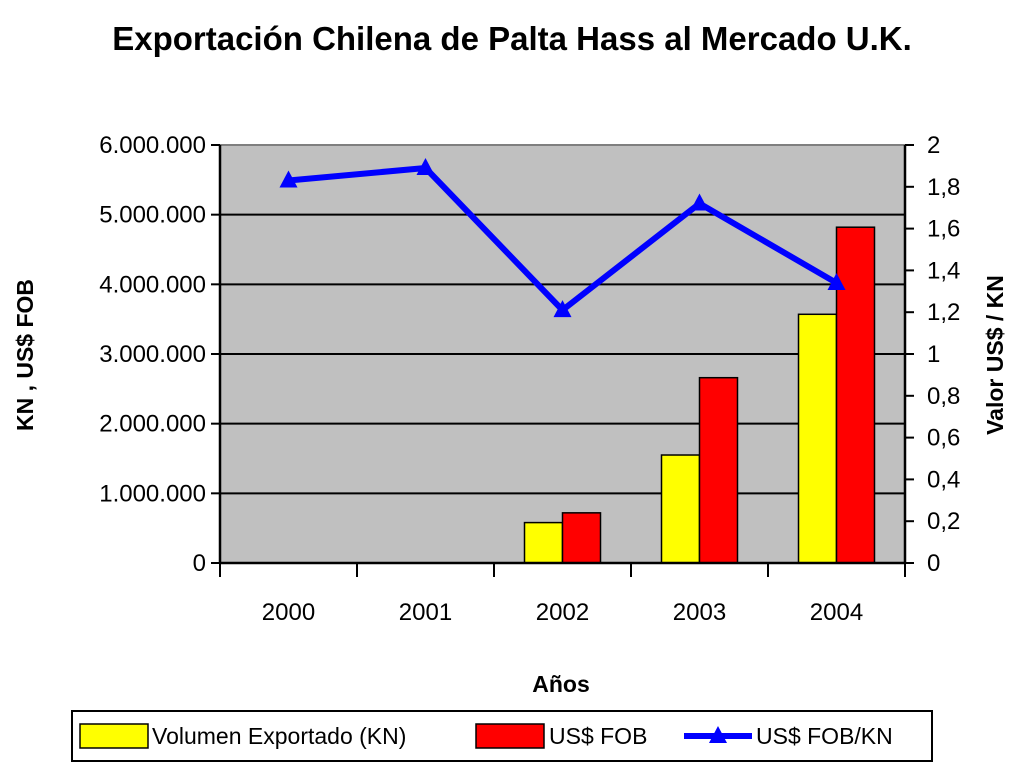 This screenshot has height=768, width=1024. What do you see at coordinates (718, 734) in the screenshot?
I see `legend-marker` at bounding box center [718, 734].